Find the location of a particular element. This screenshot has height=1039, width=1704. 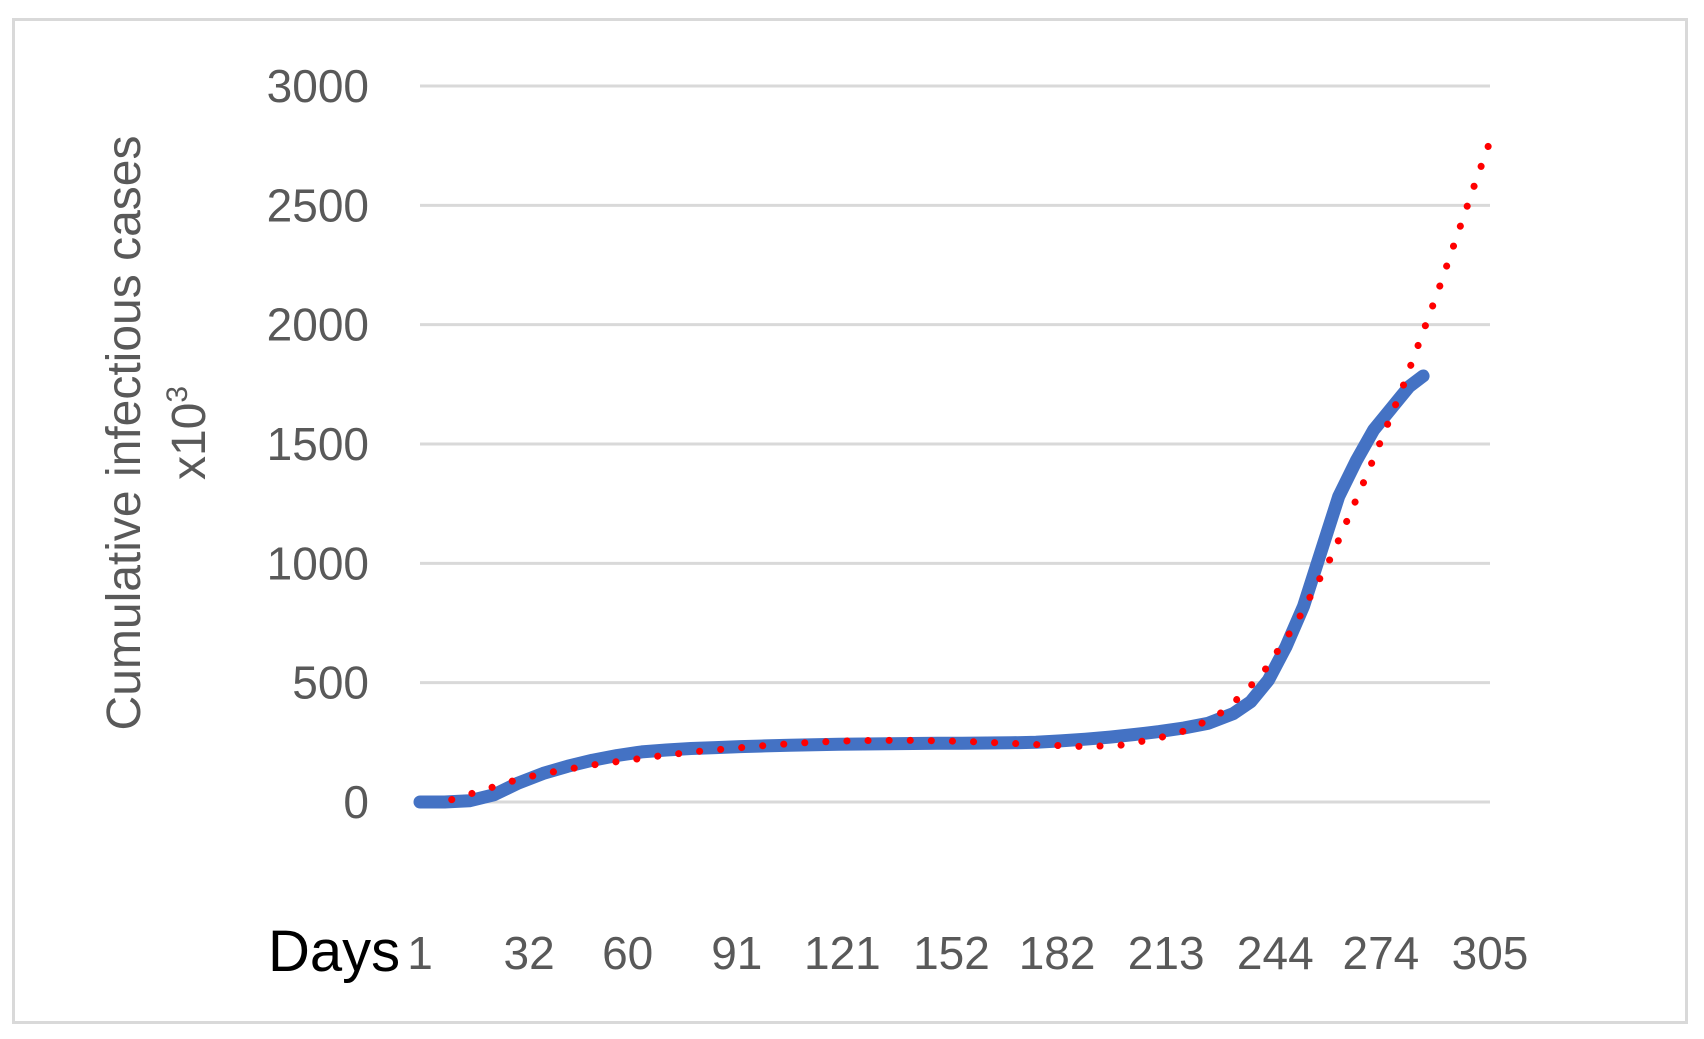

x-tick-label: 60 is located at coordinates (627, 953).